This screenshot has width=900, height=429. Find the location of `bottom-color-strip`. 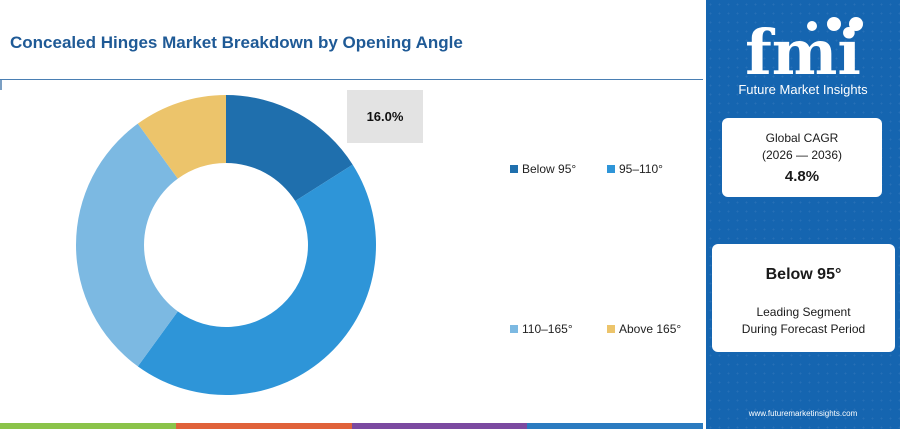

bottom-color-strip is located at coordinates (351, 426).